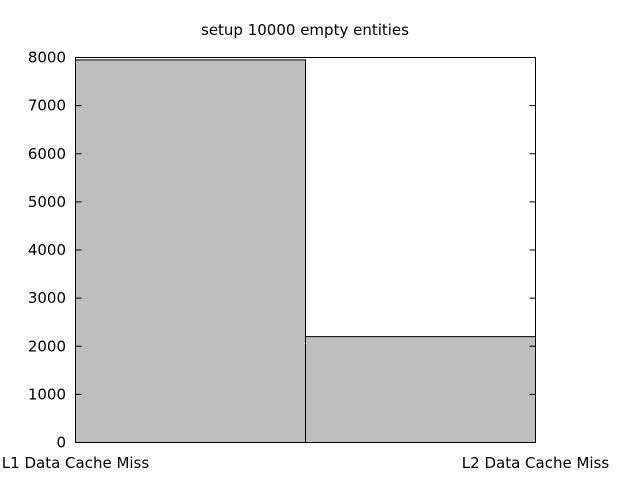 The image size is (640, 480). What do you see at coordinates (47, 58) in the screenshot?
I see `y-tick-label: 8000` at bounding box center [47, 58].